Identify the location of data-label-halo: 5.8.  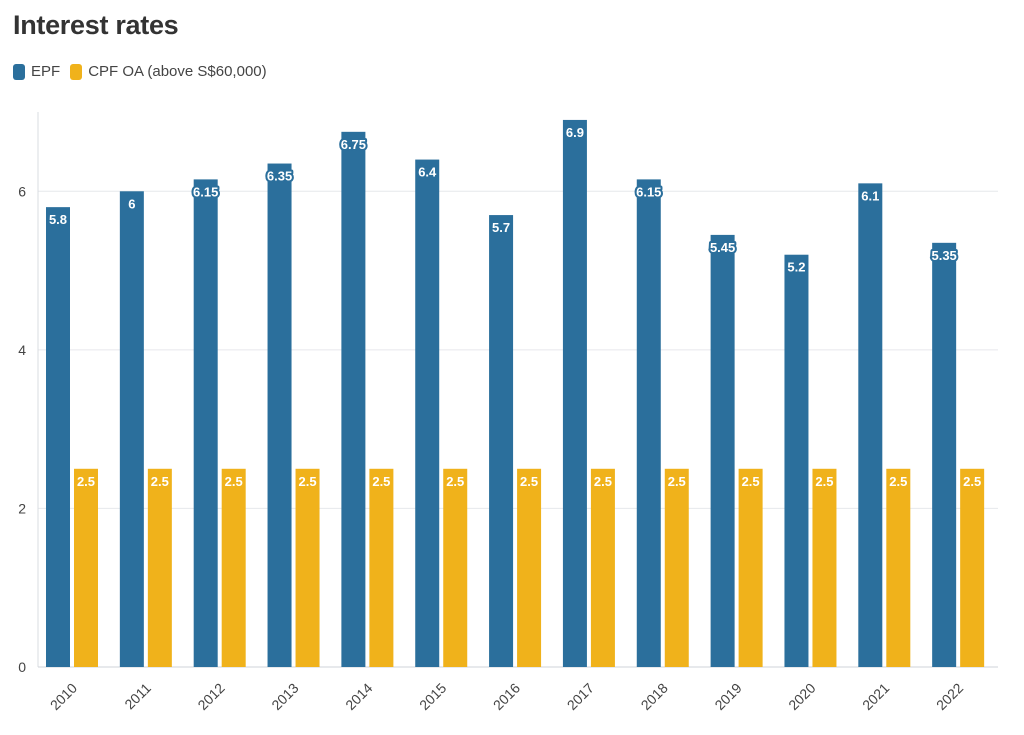
(58, 219).